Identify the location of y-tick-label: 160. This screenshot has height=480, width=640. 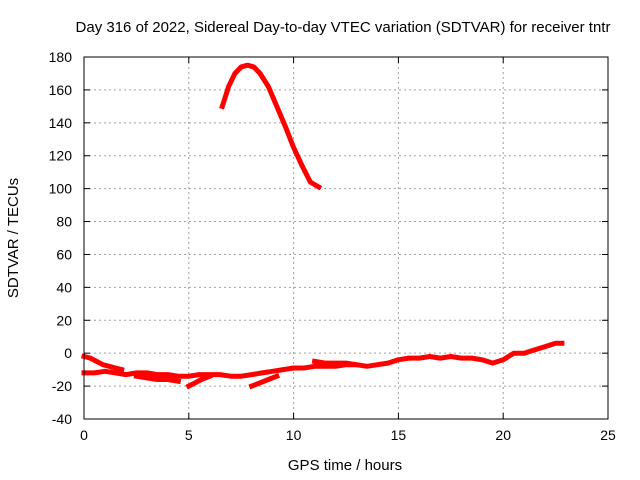
(61, 90).